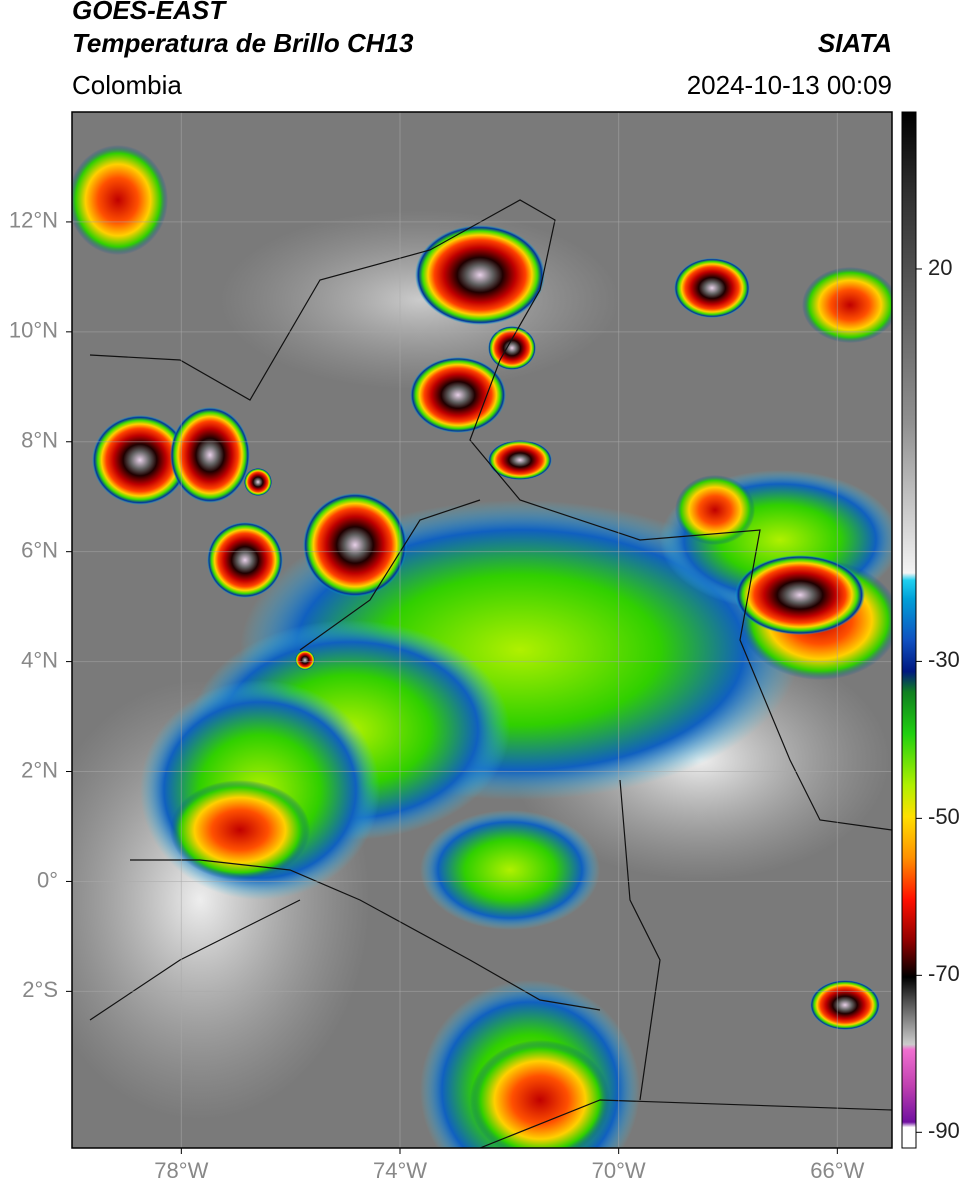  Describe the element at coordinates (40, 989) in the screenshot. I see `y-tick-label: 2°S` at that location.